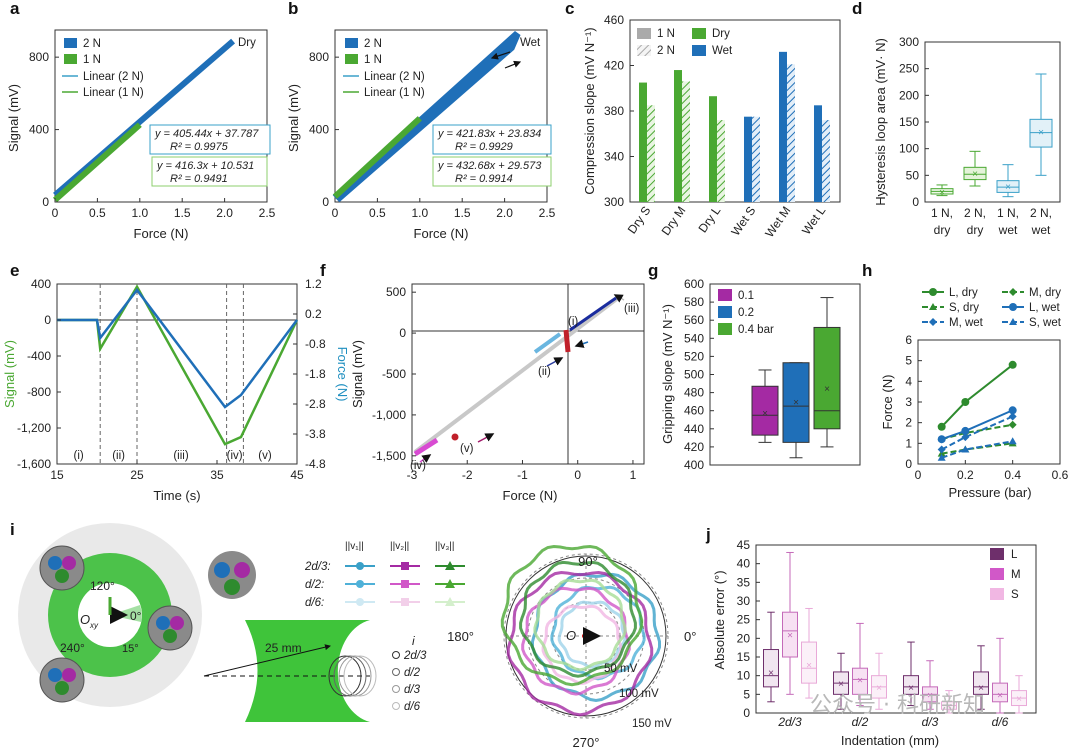 This screenshot has height=748, width=1080. Describe the element at coordinates (908, 381) in the screenshot. I see `panel-h-ytick-label: 4` at that location.